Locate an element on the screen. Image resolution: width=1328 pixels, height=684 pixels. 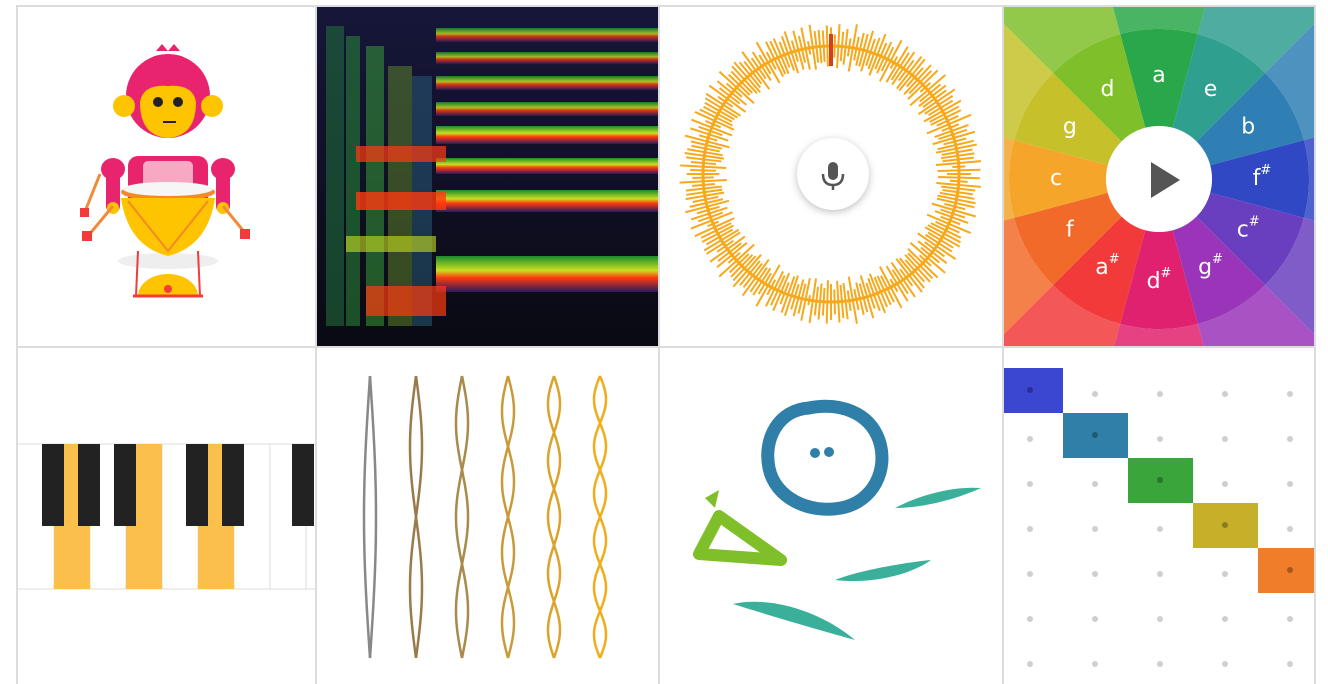
tile-chord-wheel: a e b f# c# g# d# a# f c g d is located at coordinates (1159, 176).